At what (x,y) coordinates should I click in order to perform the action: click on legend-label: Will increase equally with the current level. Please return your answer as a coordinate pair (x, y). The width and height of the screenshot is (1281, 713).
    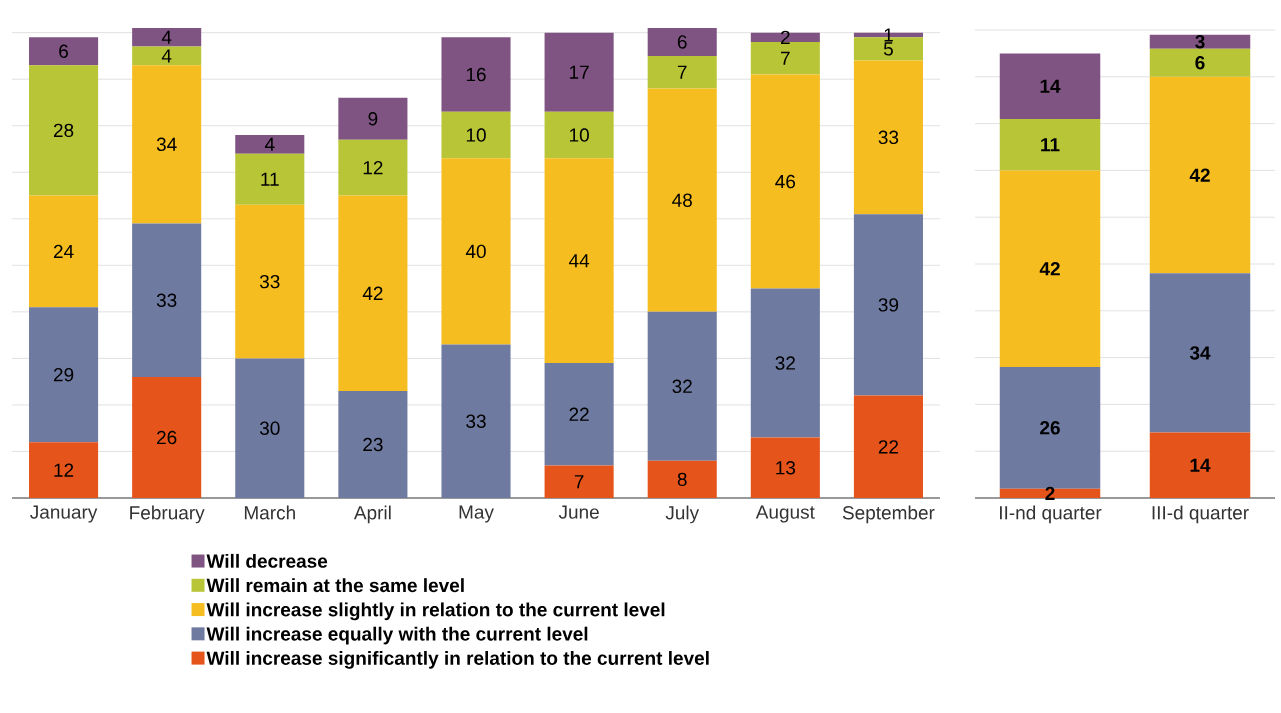
    Looking at the image, I should click on (397, 635).